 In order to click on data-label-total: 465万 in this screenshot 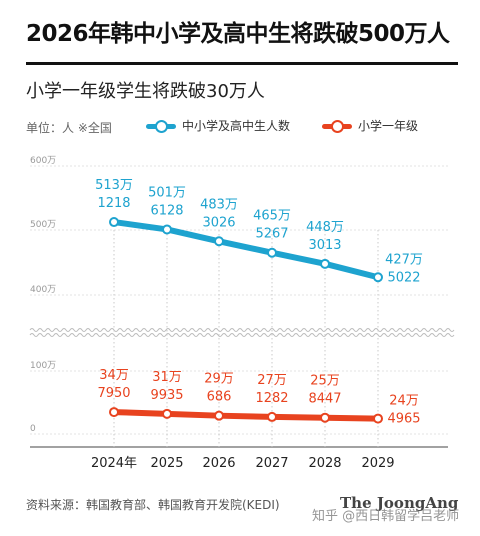, I will do `click(272, 216)`.